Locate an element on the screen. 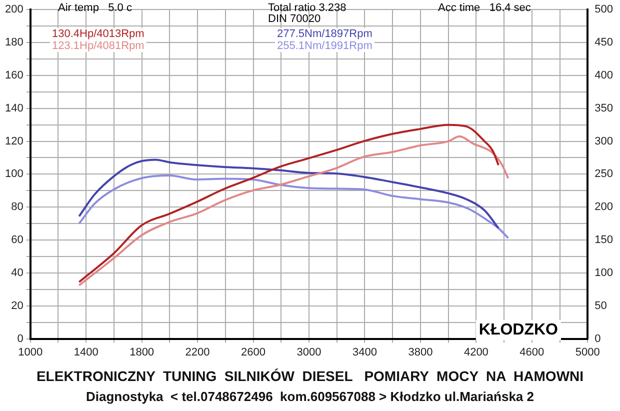 The image size is (620, 411). text: 123.1Hp/4081Rpm is located at coordinates (98, 46).